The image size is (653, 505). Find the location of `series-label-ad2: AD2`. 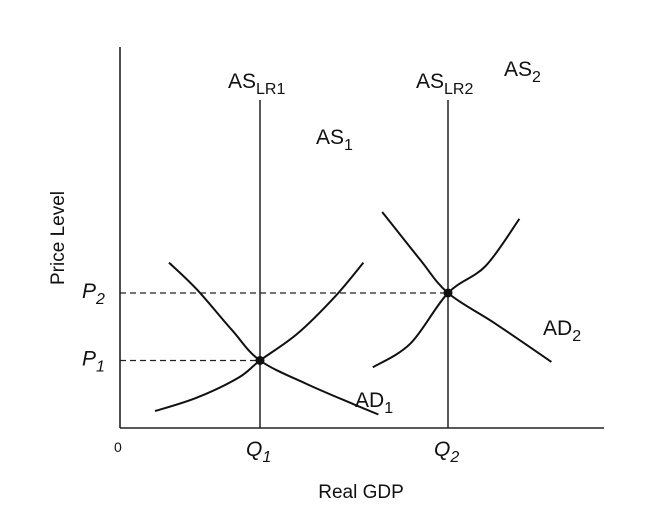

series-label-ad2: AD2 is located at coordinates (562, 331).